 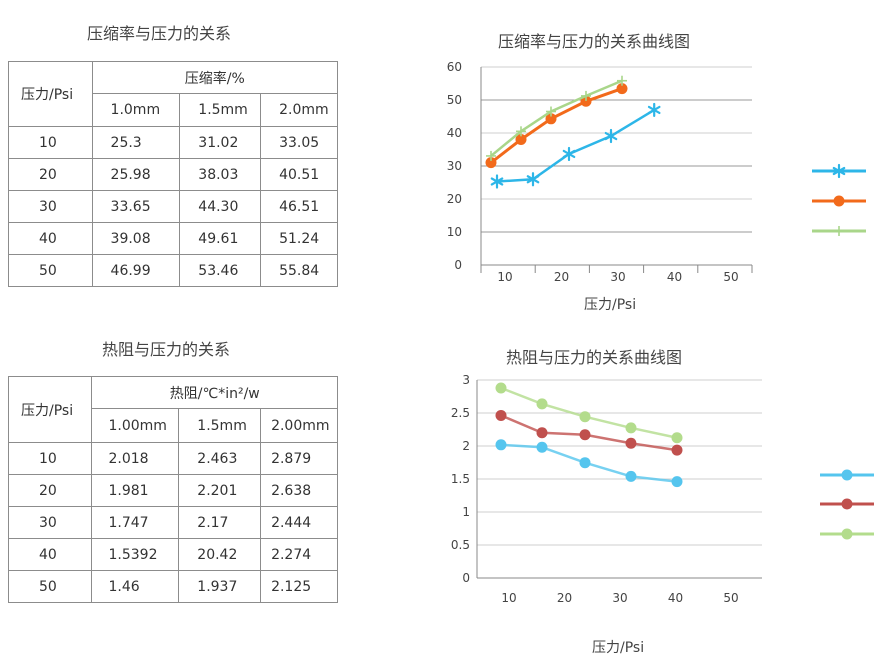 What do you see at coordinates (454, 133) in the screenshot?
I see `y-tick-label: 40` at bounding box center [454, 133].